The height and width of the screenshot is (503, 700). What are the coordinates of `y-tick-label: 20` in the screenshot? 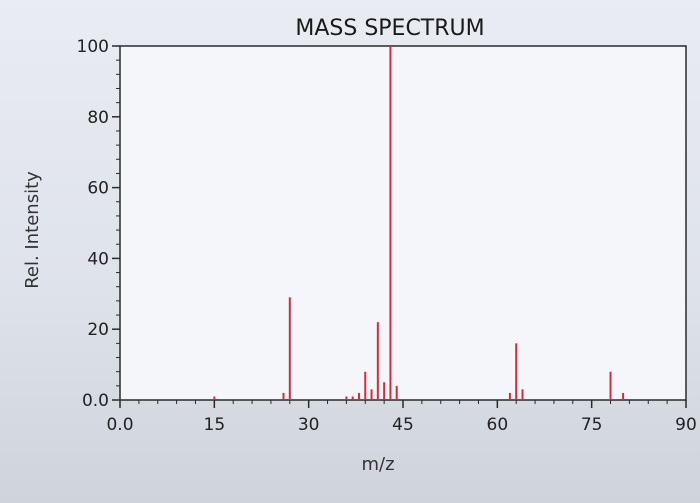 It's located at (98, 330).